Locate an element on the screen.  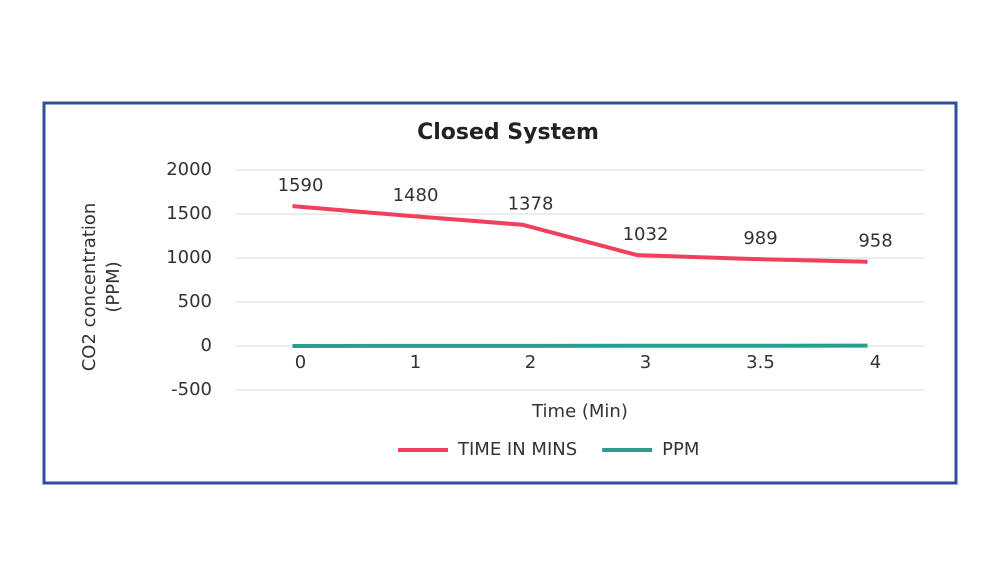
x-tick-label: 0 is located at coordinates (300, 362).